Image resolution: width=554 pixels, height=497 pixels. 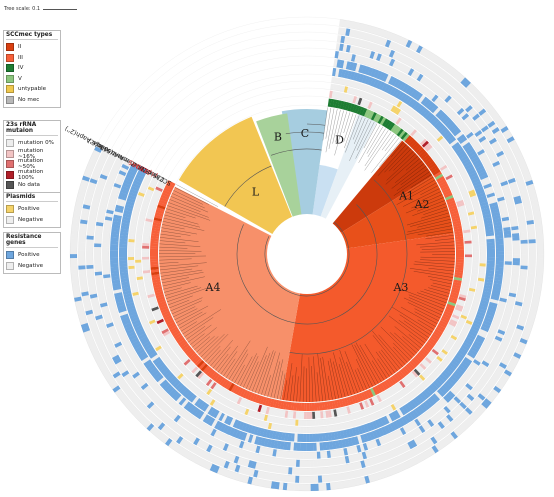 What do you see at coordinates (390, 210) in the screenshot?
I see `tree-internal-branch` at bounding box center [390, 210].